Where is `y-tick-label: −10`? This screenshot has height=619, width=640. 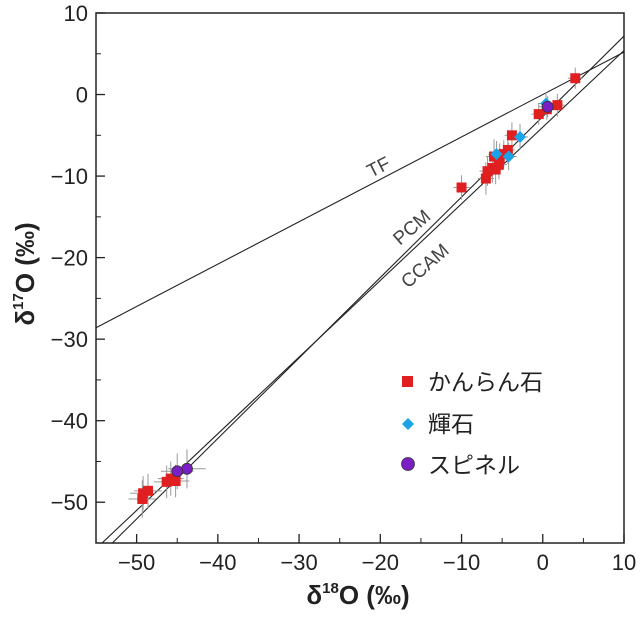
y-tick-label: −10 is located at coordinates (69, 176).